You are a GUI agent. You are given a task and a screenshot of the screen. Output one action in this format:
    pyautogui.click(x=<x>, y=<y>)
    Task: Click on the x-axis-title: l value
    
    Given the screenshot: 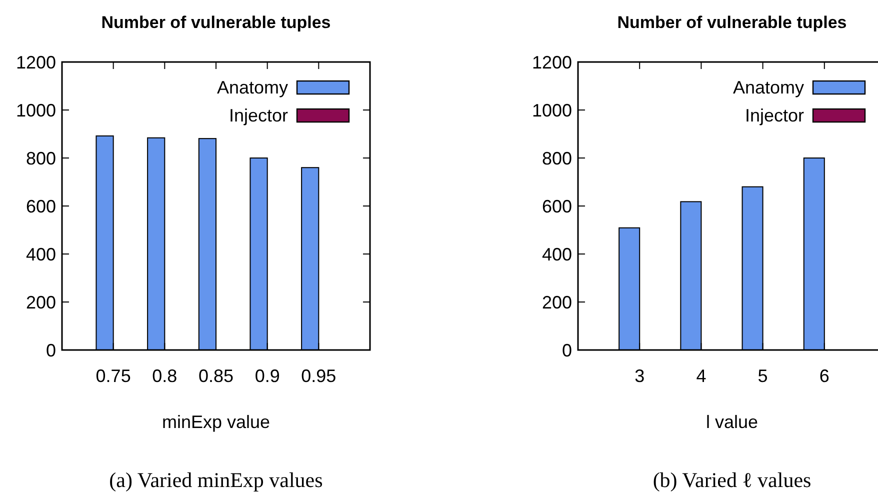 What is the action you would take?
    pyautogui.click(x=732, y=422)
    